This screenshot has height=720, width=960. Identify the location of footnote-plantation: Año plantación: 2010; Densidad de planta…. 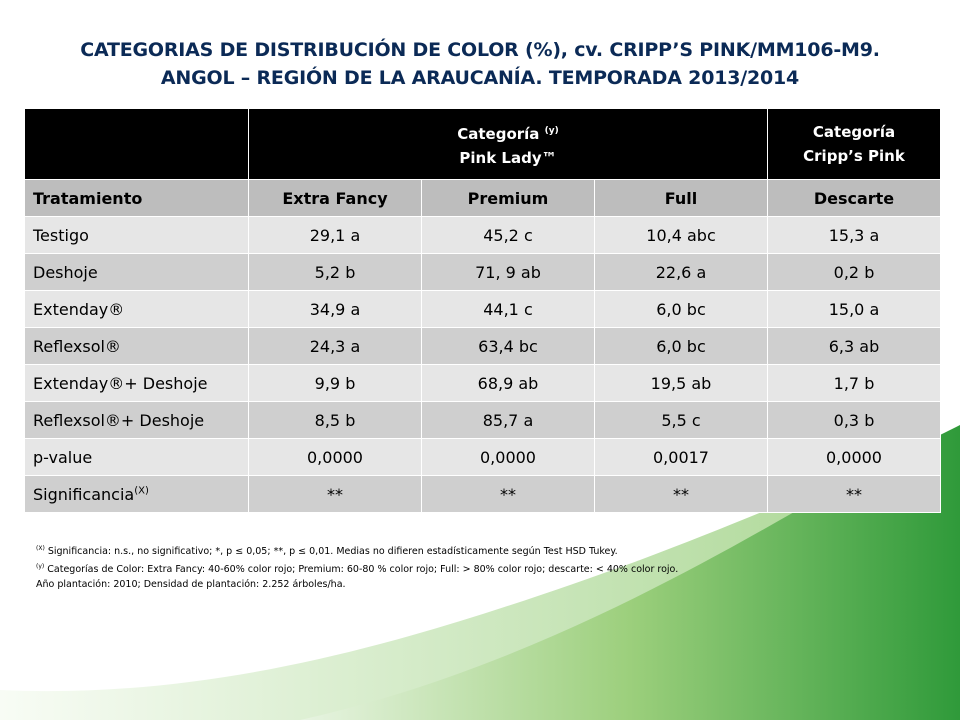
(191, 585).